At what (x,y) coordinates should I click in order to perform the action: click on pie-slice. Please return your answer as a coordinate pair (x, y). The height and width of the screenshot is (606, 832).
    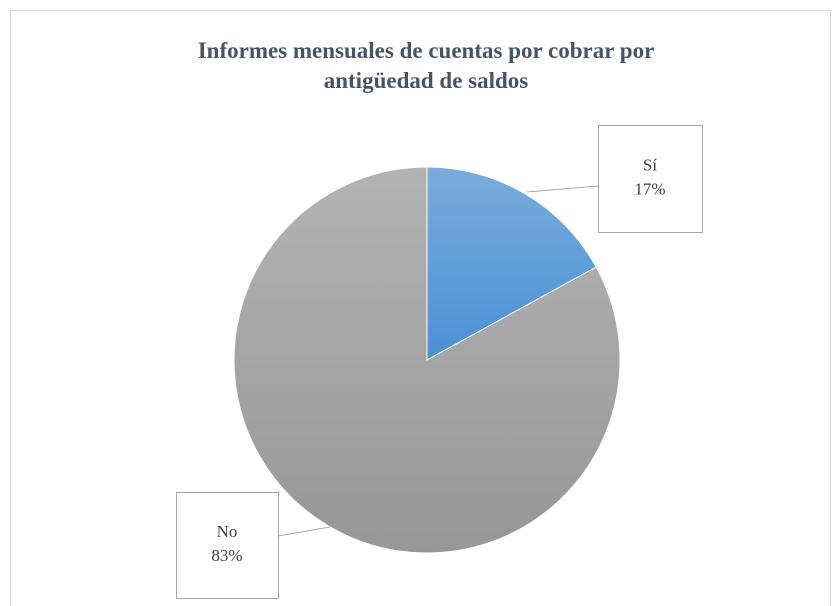
    Looking at the image, I should click on (511, 263).